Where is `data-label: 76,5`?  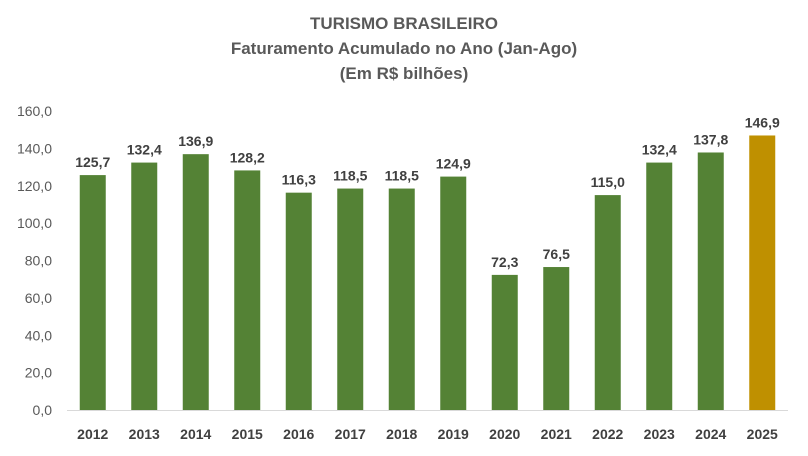 data-label: 76,5 is located at coordinates (556, 254).